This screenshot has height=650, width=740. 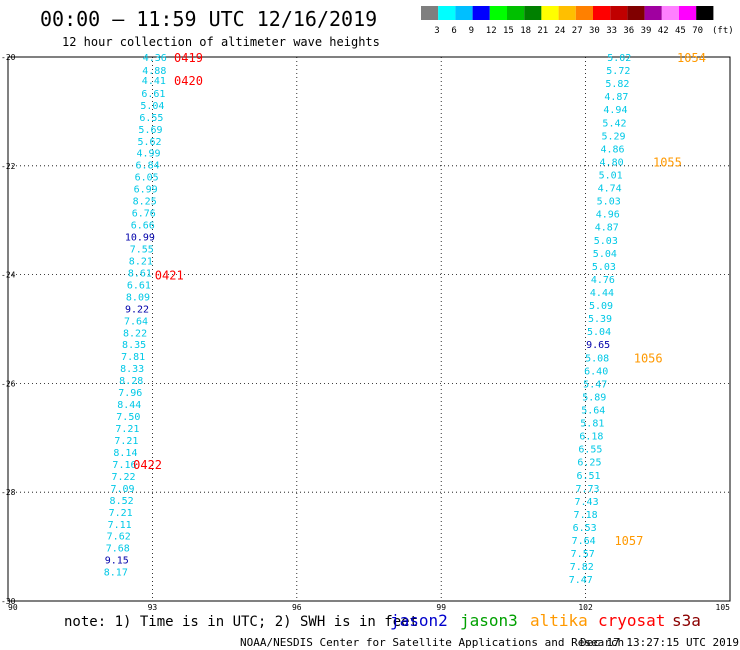 I want to click on wave-height-label: 7.64, so click(x=136, y=321).